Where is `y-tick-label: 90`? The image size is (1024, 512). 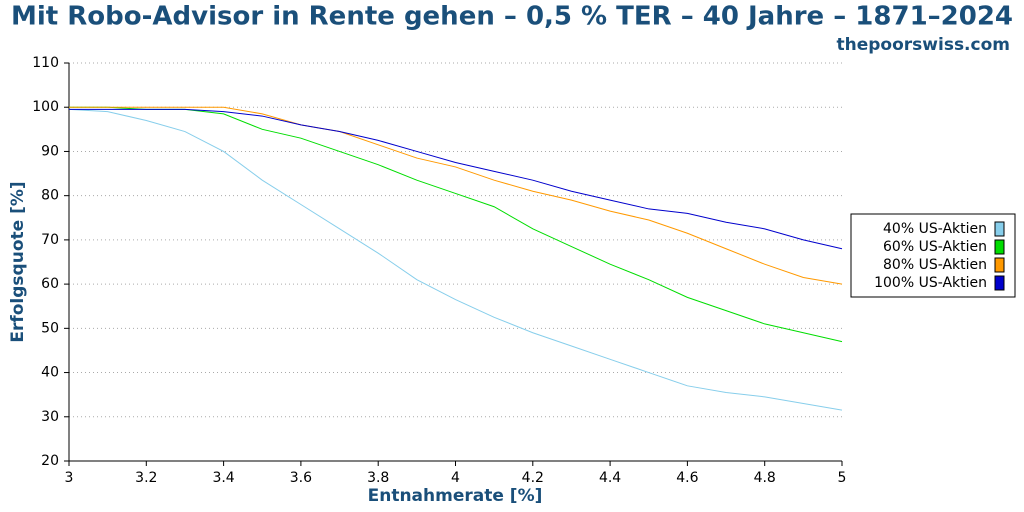 y-tick-label: 90 is located at coordinates (50, 151).